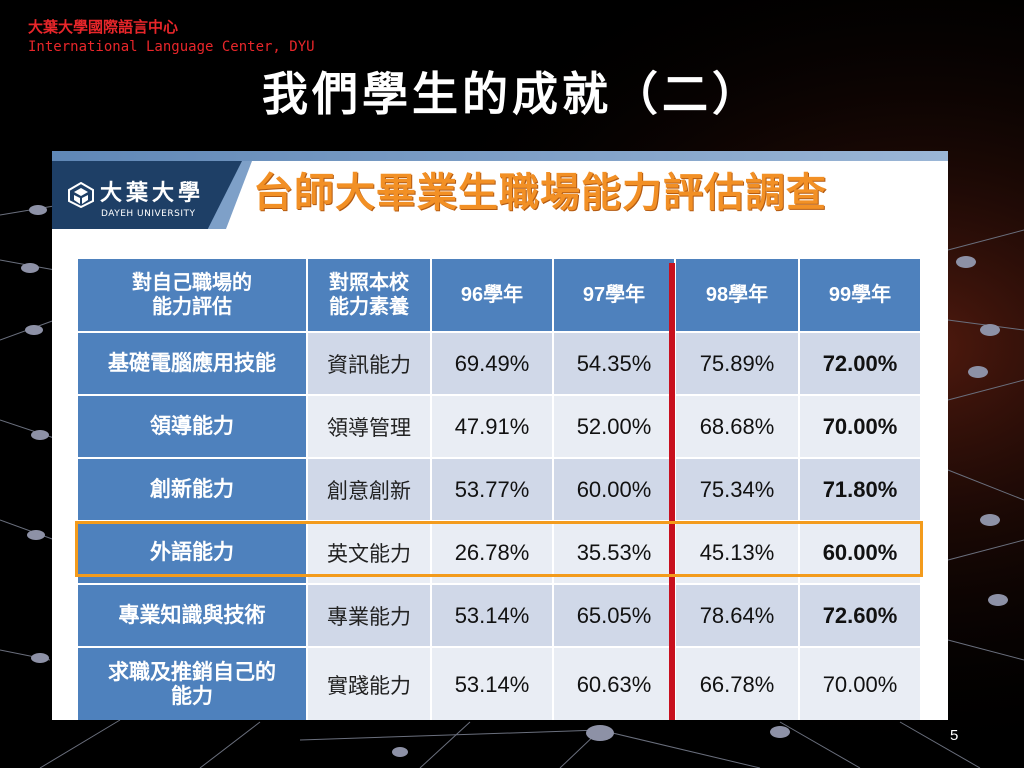  What do you see at coordinates (492, 363) in the screenshot?
I see `cell-96: 69.49%` at bounding box center [492, 363].